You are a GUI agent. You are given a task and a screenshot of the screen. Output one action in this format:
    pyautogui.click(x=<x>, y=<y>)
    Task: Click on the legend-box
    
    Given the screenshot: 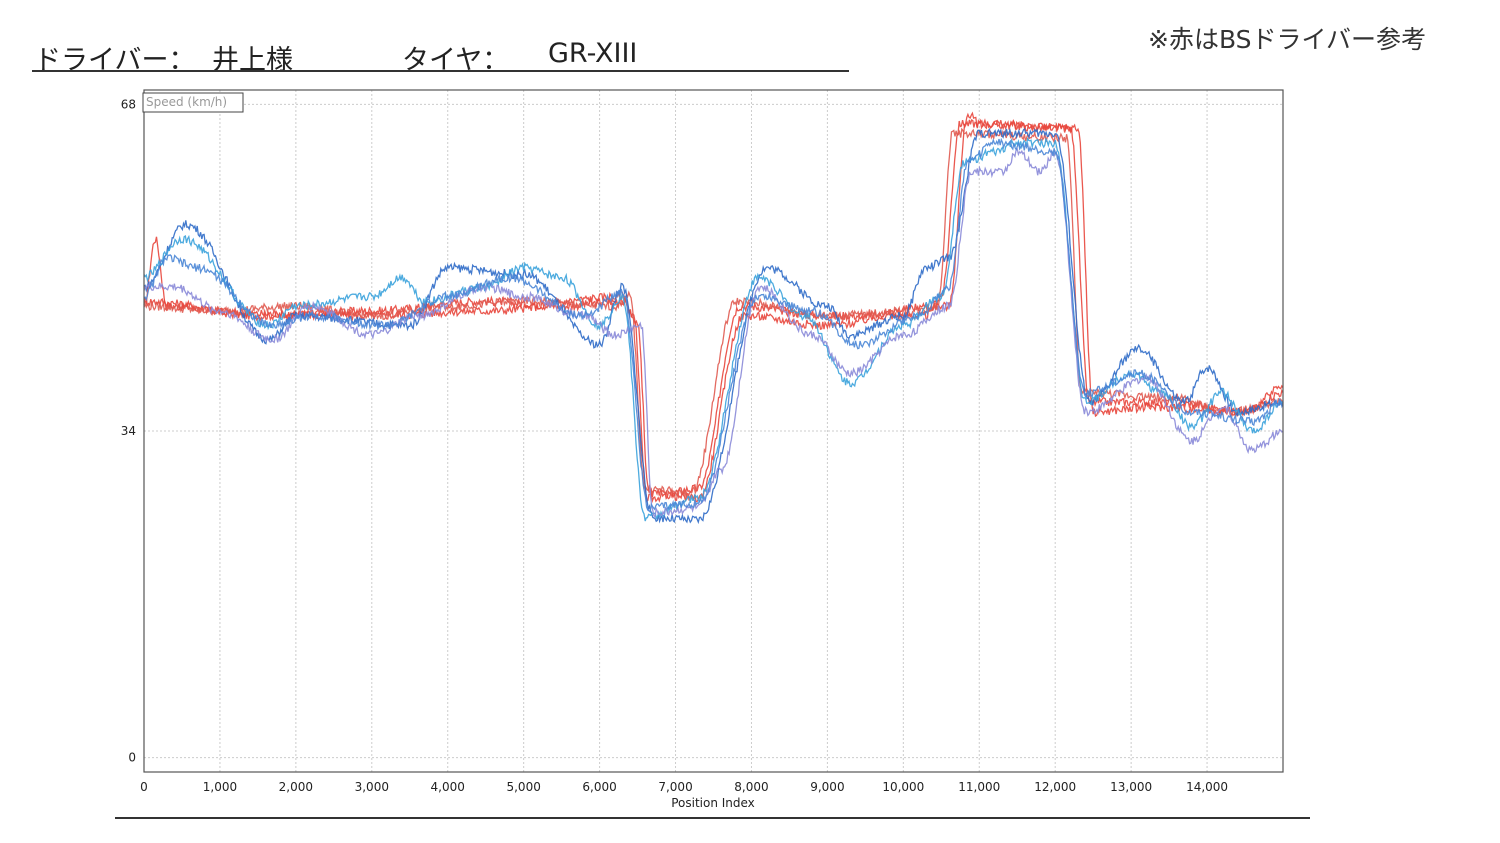 What is the action you would take?
    pyautogui.click(x=193, y=102)
    